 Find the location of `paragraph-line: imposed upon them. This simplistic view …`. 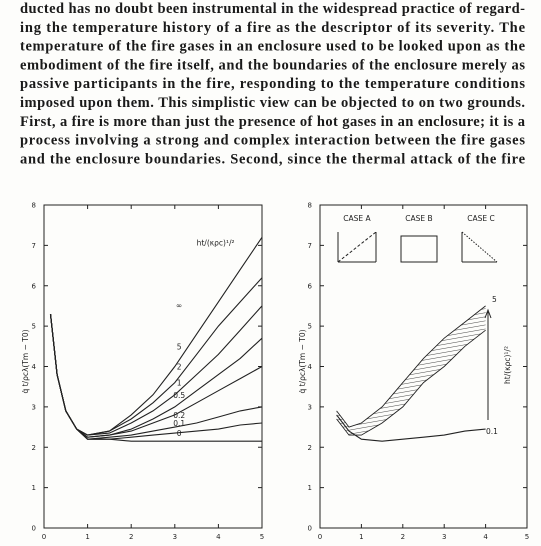

paragraph-line: imposed upon them. This simplistic view … is located at coordinates (272, 103).